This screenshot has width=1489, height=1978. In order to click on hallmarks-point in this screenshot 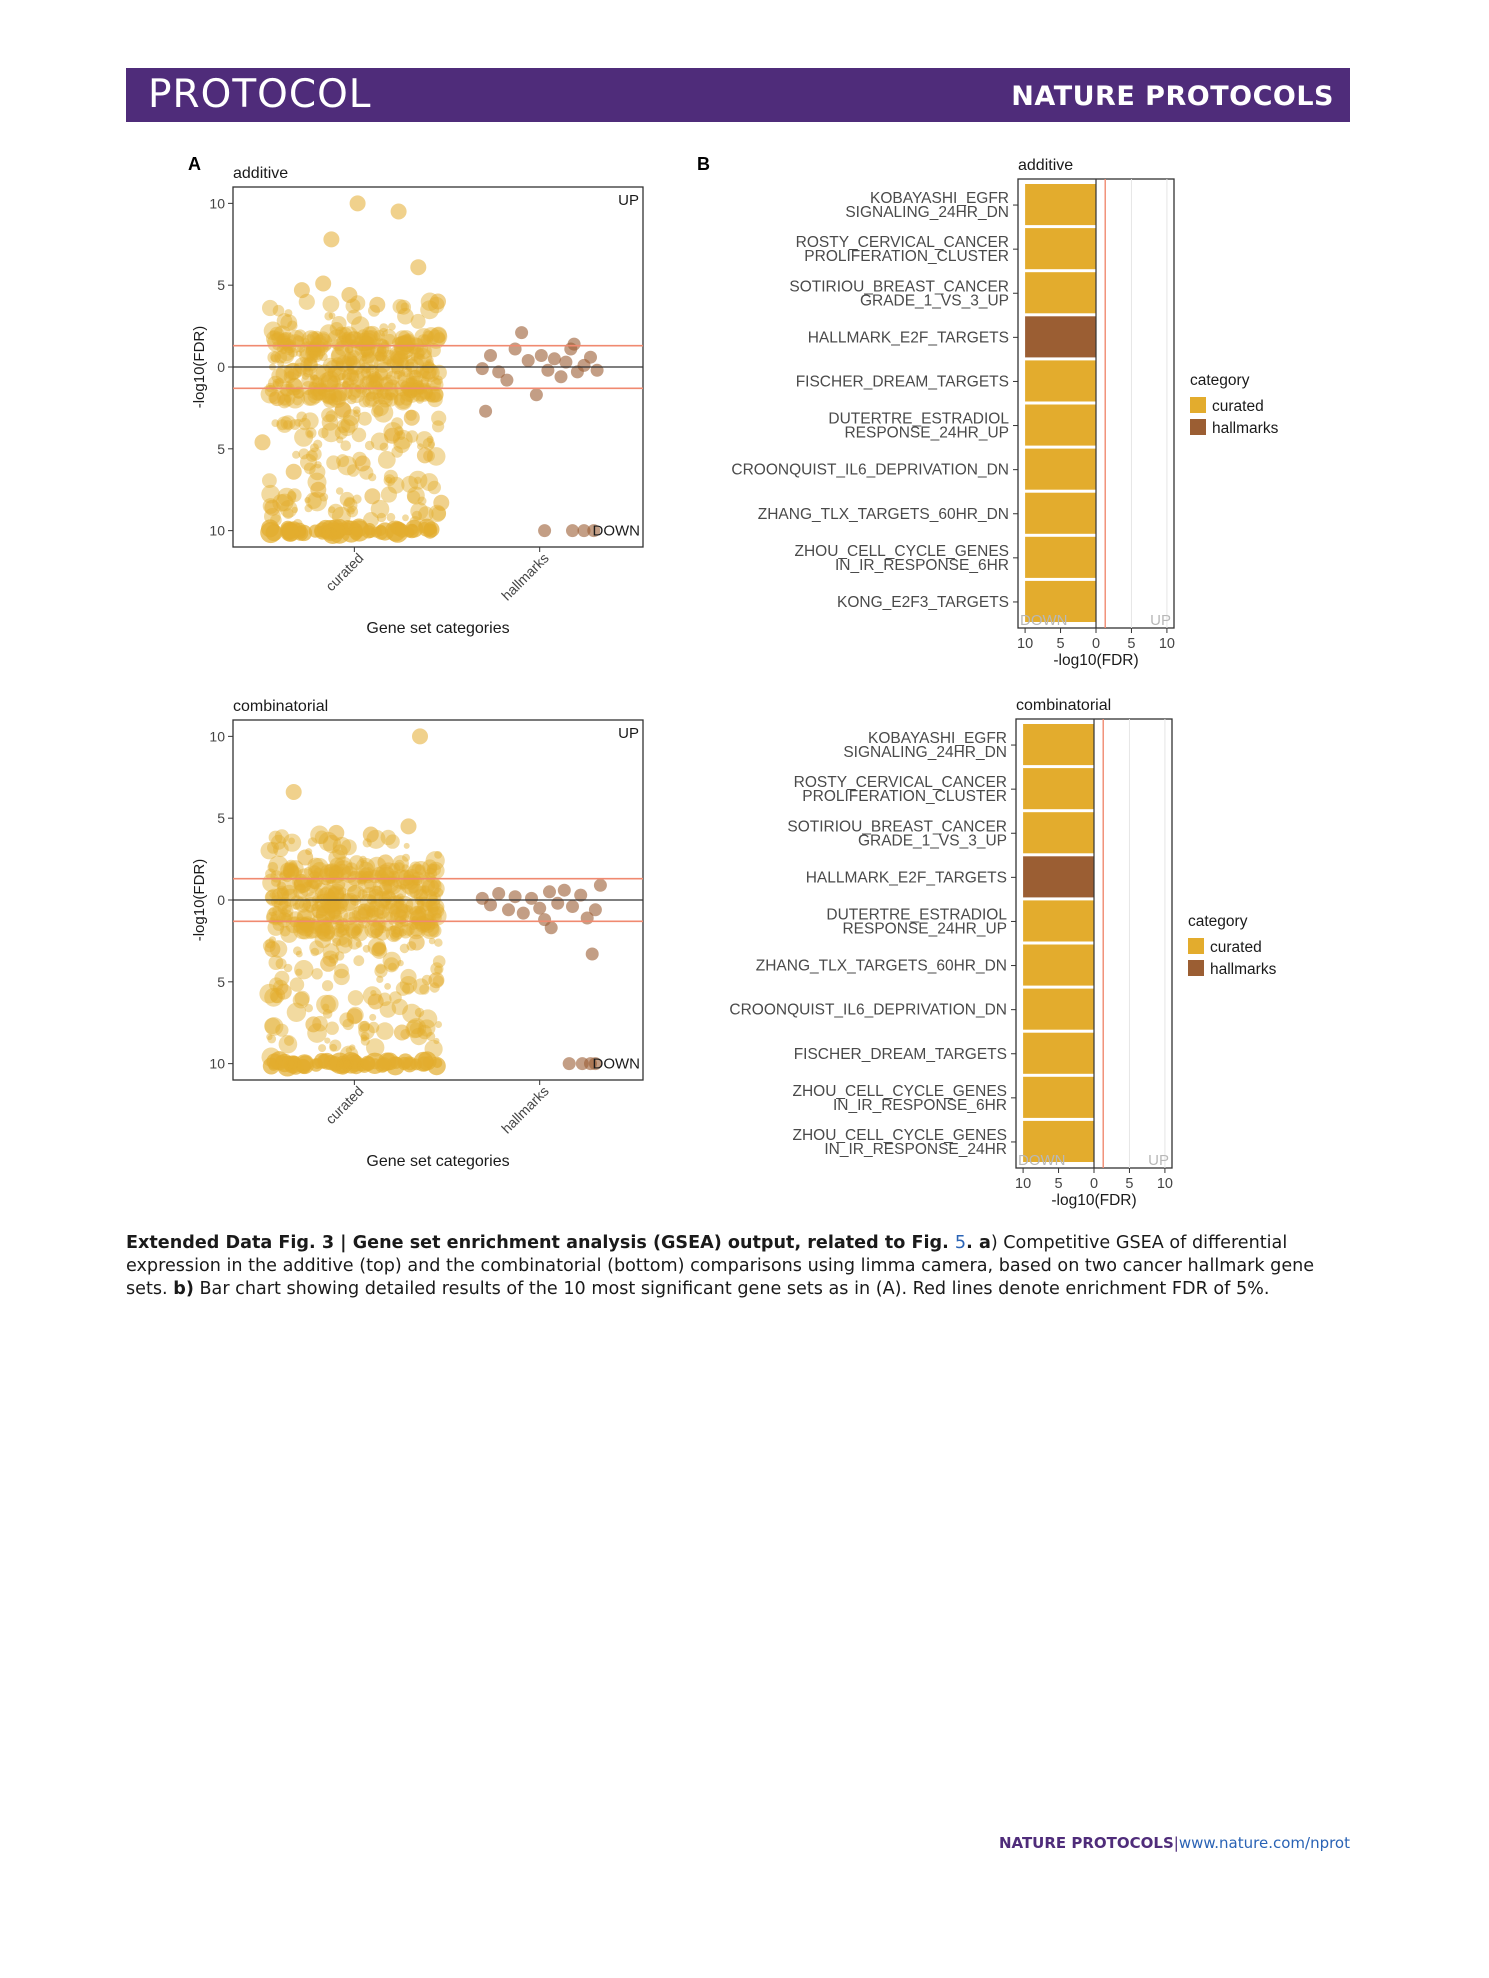, I will do `click(590, 357)`.